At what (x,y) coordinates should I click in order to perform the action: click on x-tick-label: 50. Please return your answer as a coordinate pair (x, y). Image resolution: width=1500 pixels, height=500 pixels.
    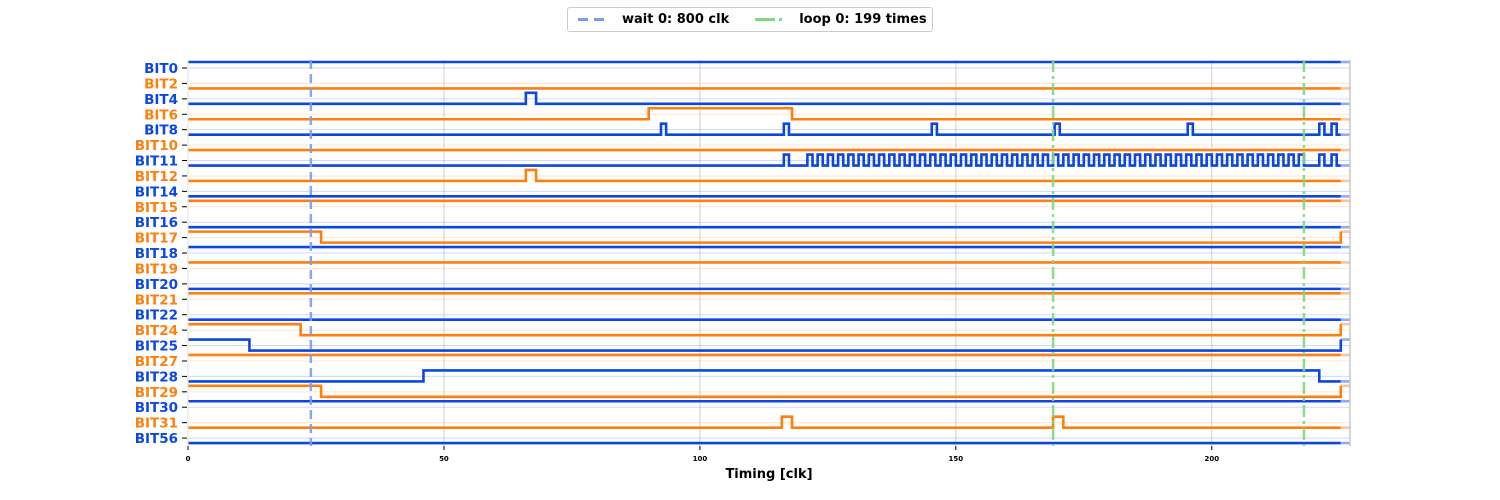
    Looking at the image, I should click on (444, 459).